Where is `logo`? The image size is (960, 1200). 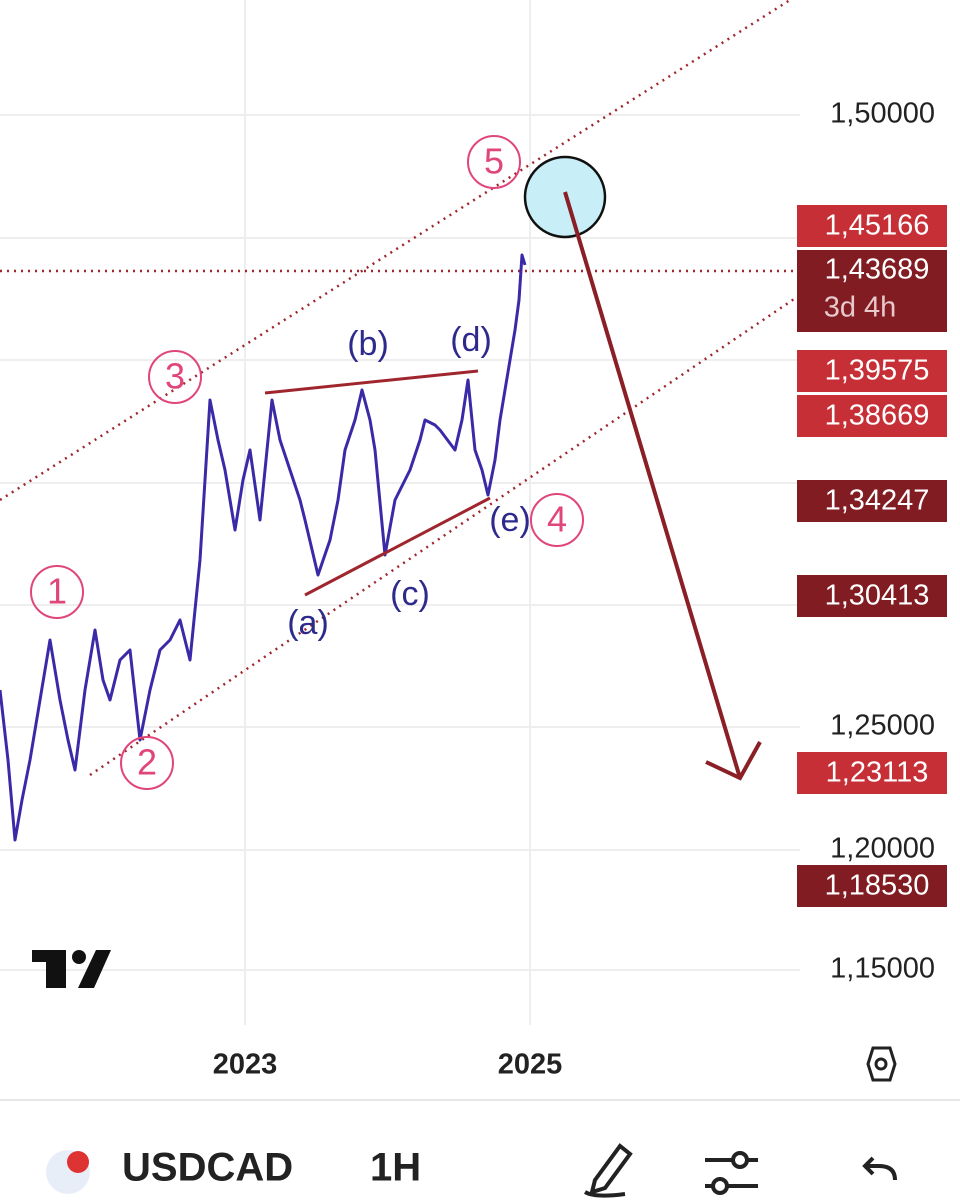 logo is located at coordinates (71, 969).